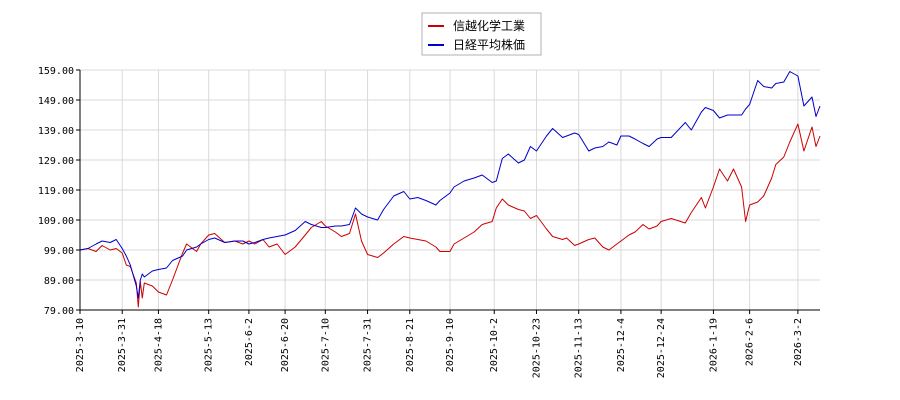 The width and height of the screenshot is (900, 400). What do you see at coordinates (489, 25) in the screenshot?
I see `legend-label-series-1: 信越化学工業` at bounding box center [489, 25].